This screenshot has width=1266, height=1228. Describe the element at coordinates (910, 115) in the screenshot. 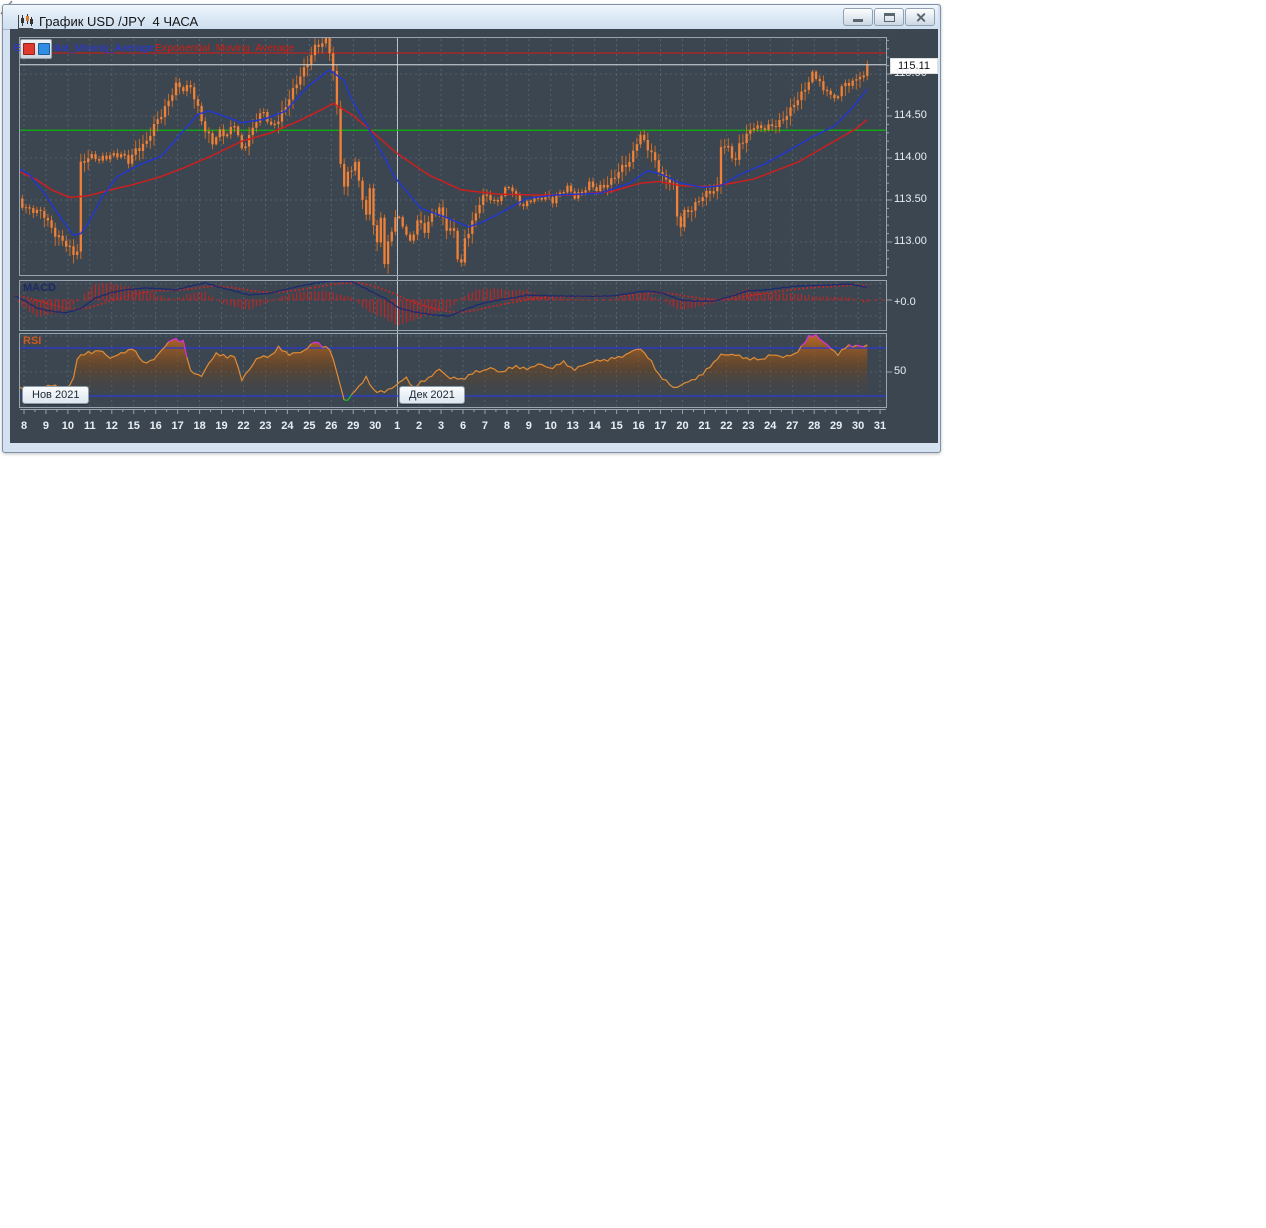

I see `price-axis-label: 114.50` at that location.